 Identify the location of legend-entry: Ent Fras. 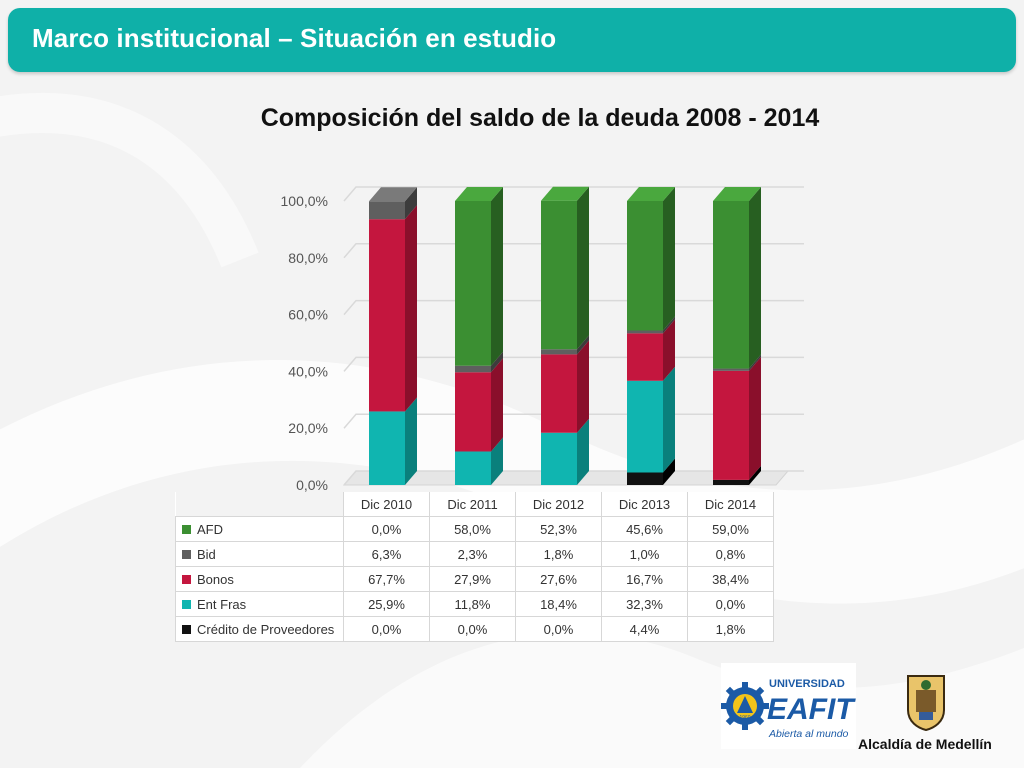
(259, 604).